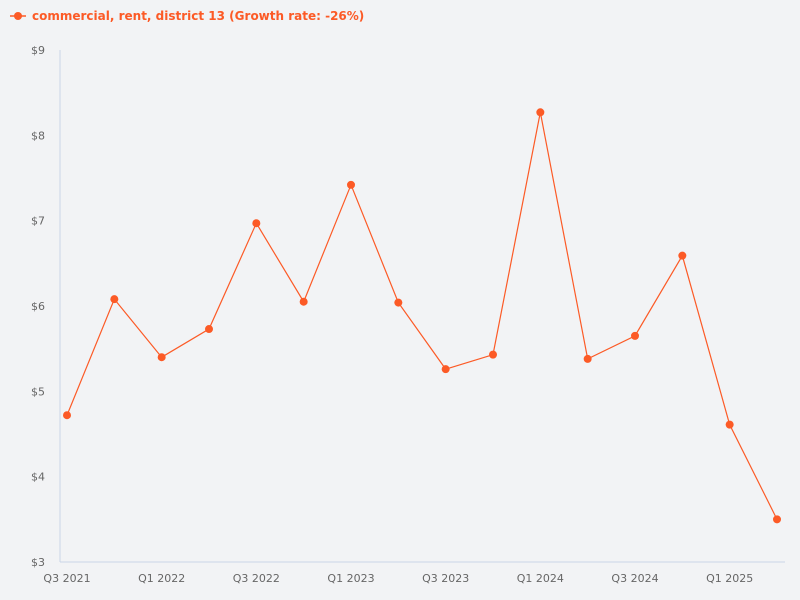  Describe the element at coordinates (66, 578) in the screenshot. I see `x-tick-label: Q3 2021` at that location.